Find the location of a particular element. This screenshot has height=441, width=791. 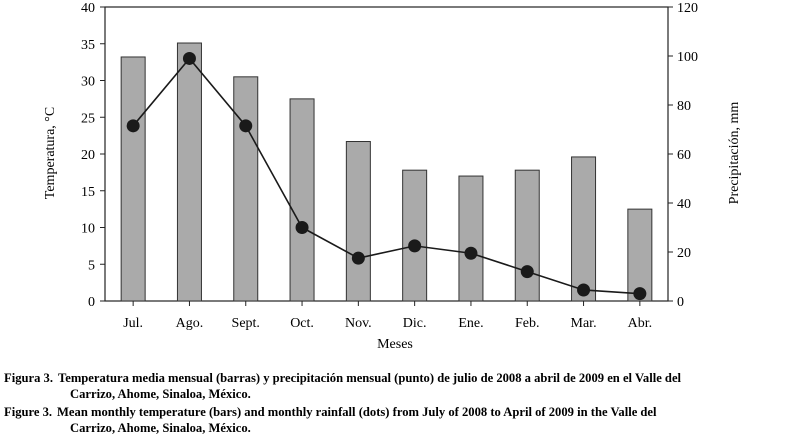

x-tick-label: Sept. is located at coordinates (246, 323).